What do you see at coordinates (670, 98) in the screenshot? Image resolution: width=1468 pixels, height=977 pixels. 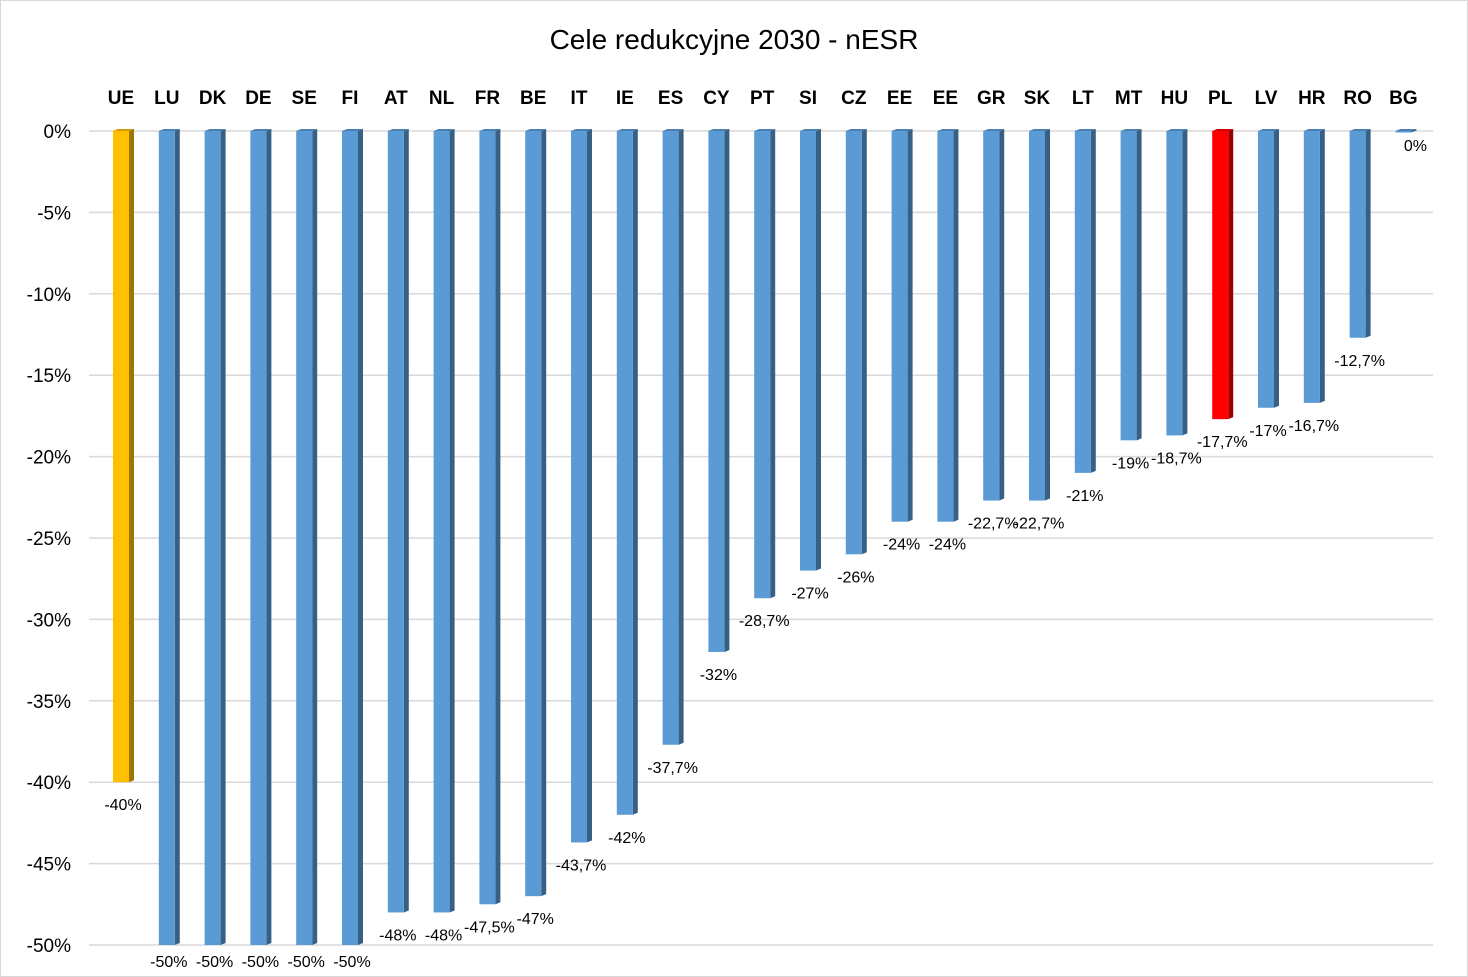 I see `category-label: ES` at bounding box center [670, 98].